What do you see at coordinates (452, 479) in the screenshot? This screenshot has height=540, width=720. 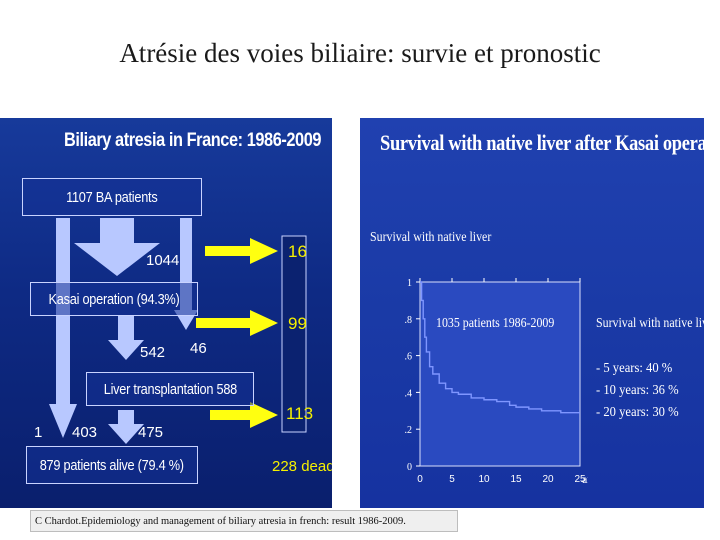 I see `x-tick-label: 5` at bounding box center [452, 479].